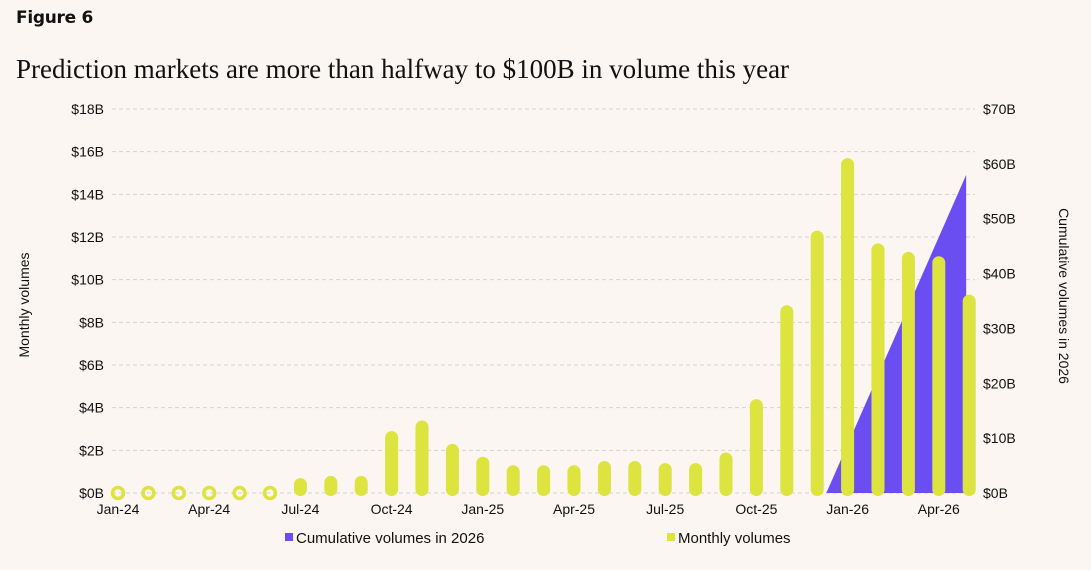  What do you see at coordinates (734, 538) in the screenshot?
I see `legend-label-monthly: Monthly volumes` at bounding box center [734, 538].